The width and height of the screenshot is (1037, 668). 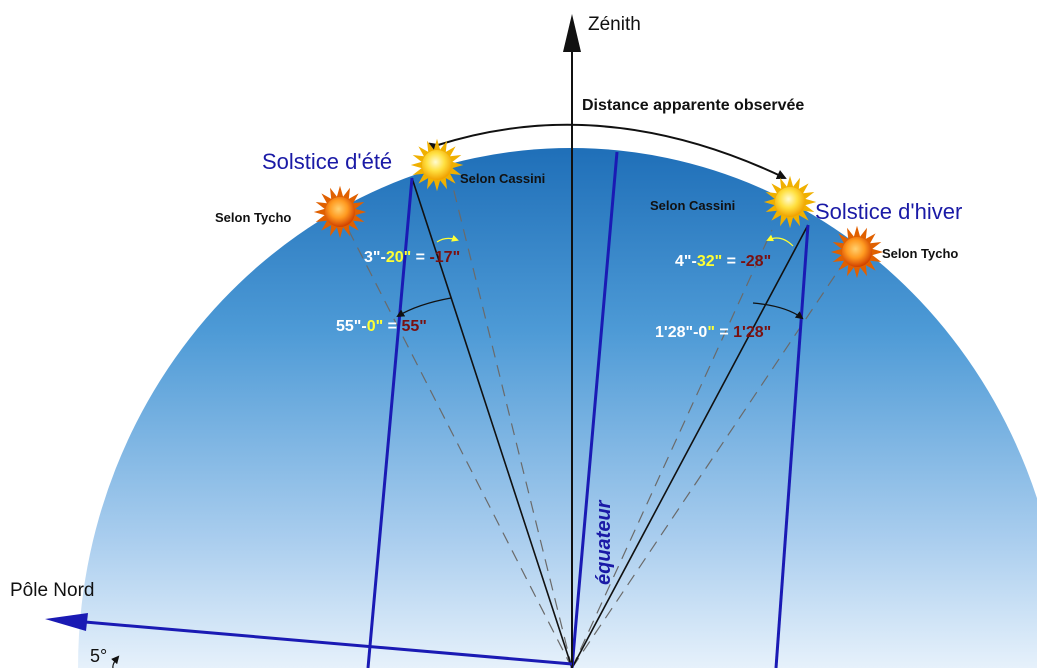 I want to click on summer-solstice-label: Solstice d'été, so click(x=327, y=161).